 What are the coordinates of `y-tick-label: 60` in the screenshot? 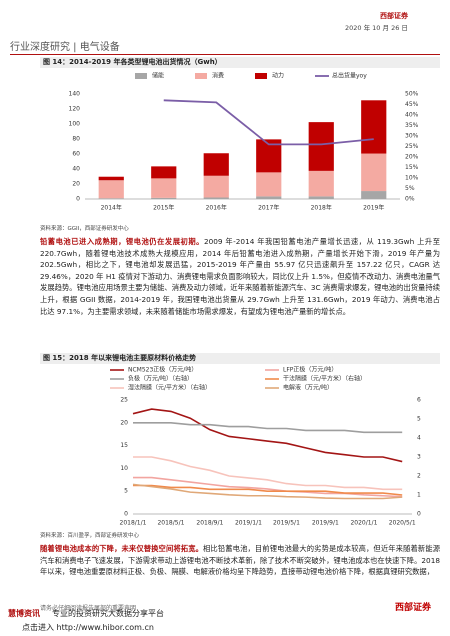 It's located at (76, 154).